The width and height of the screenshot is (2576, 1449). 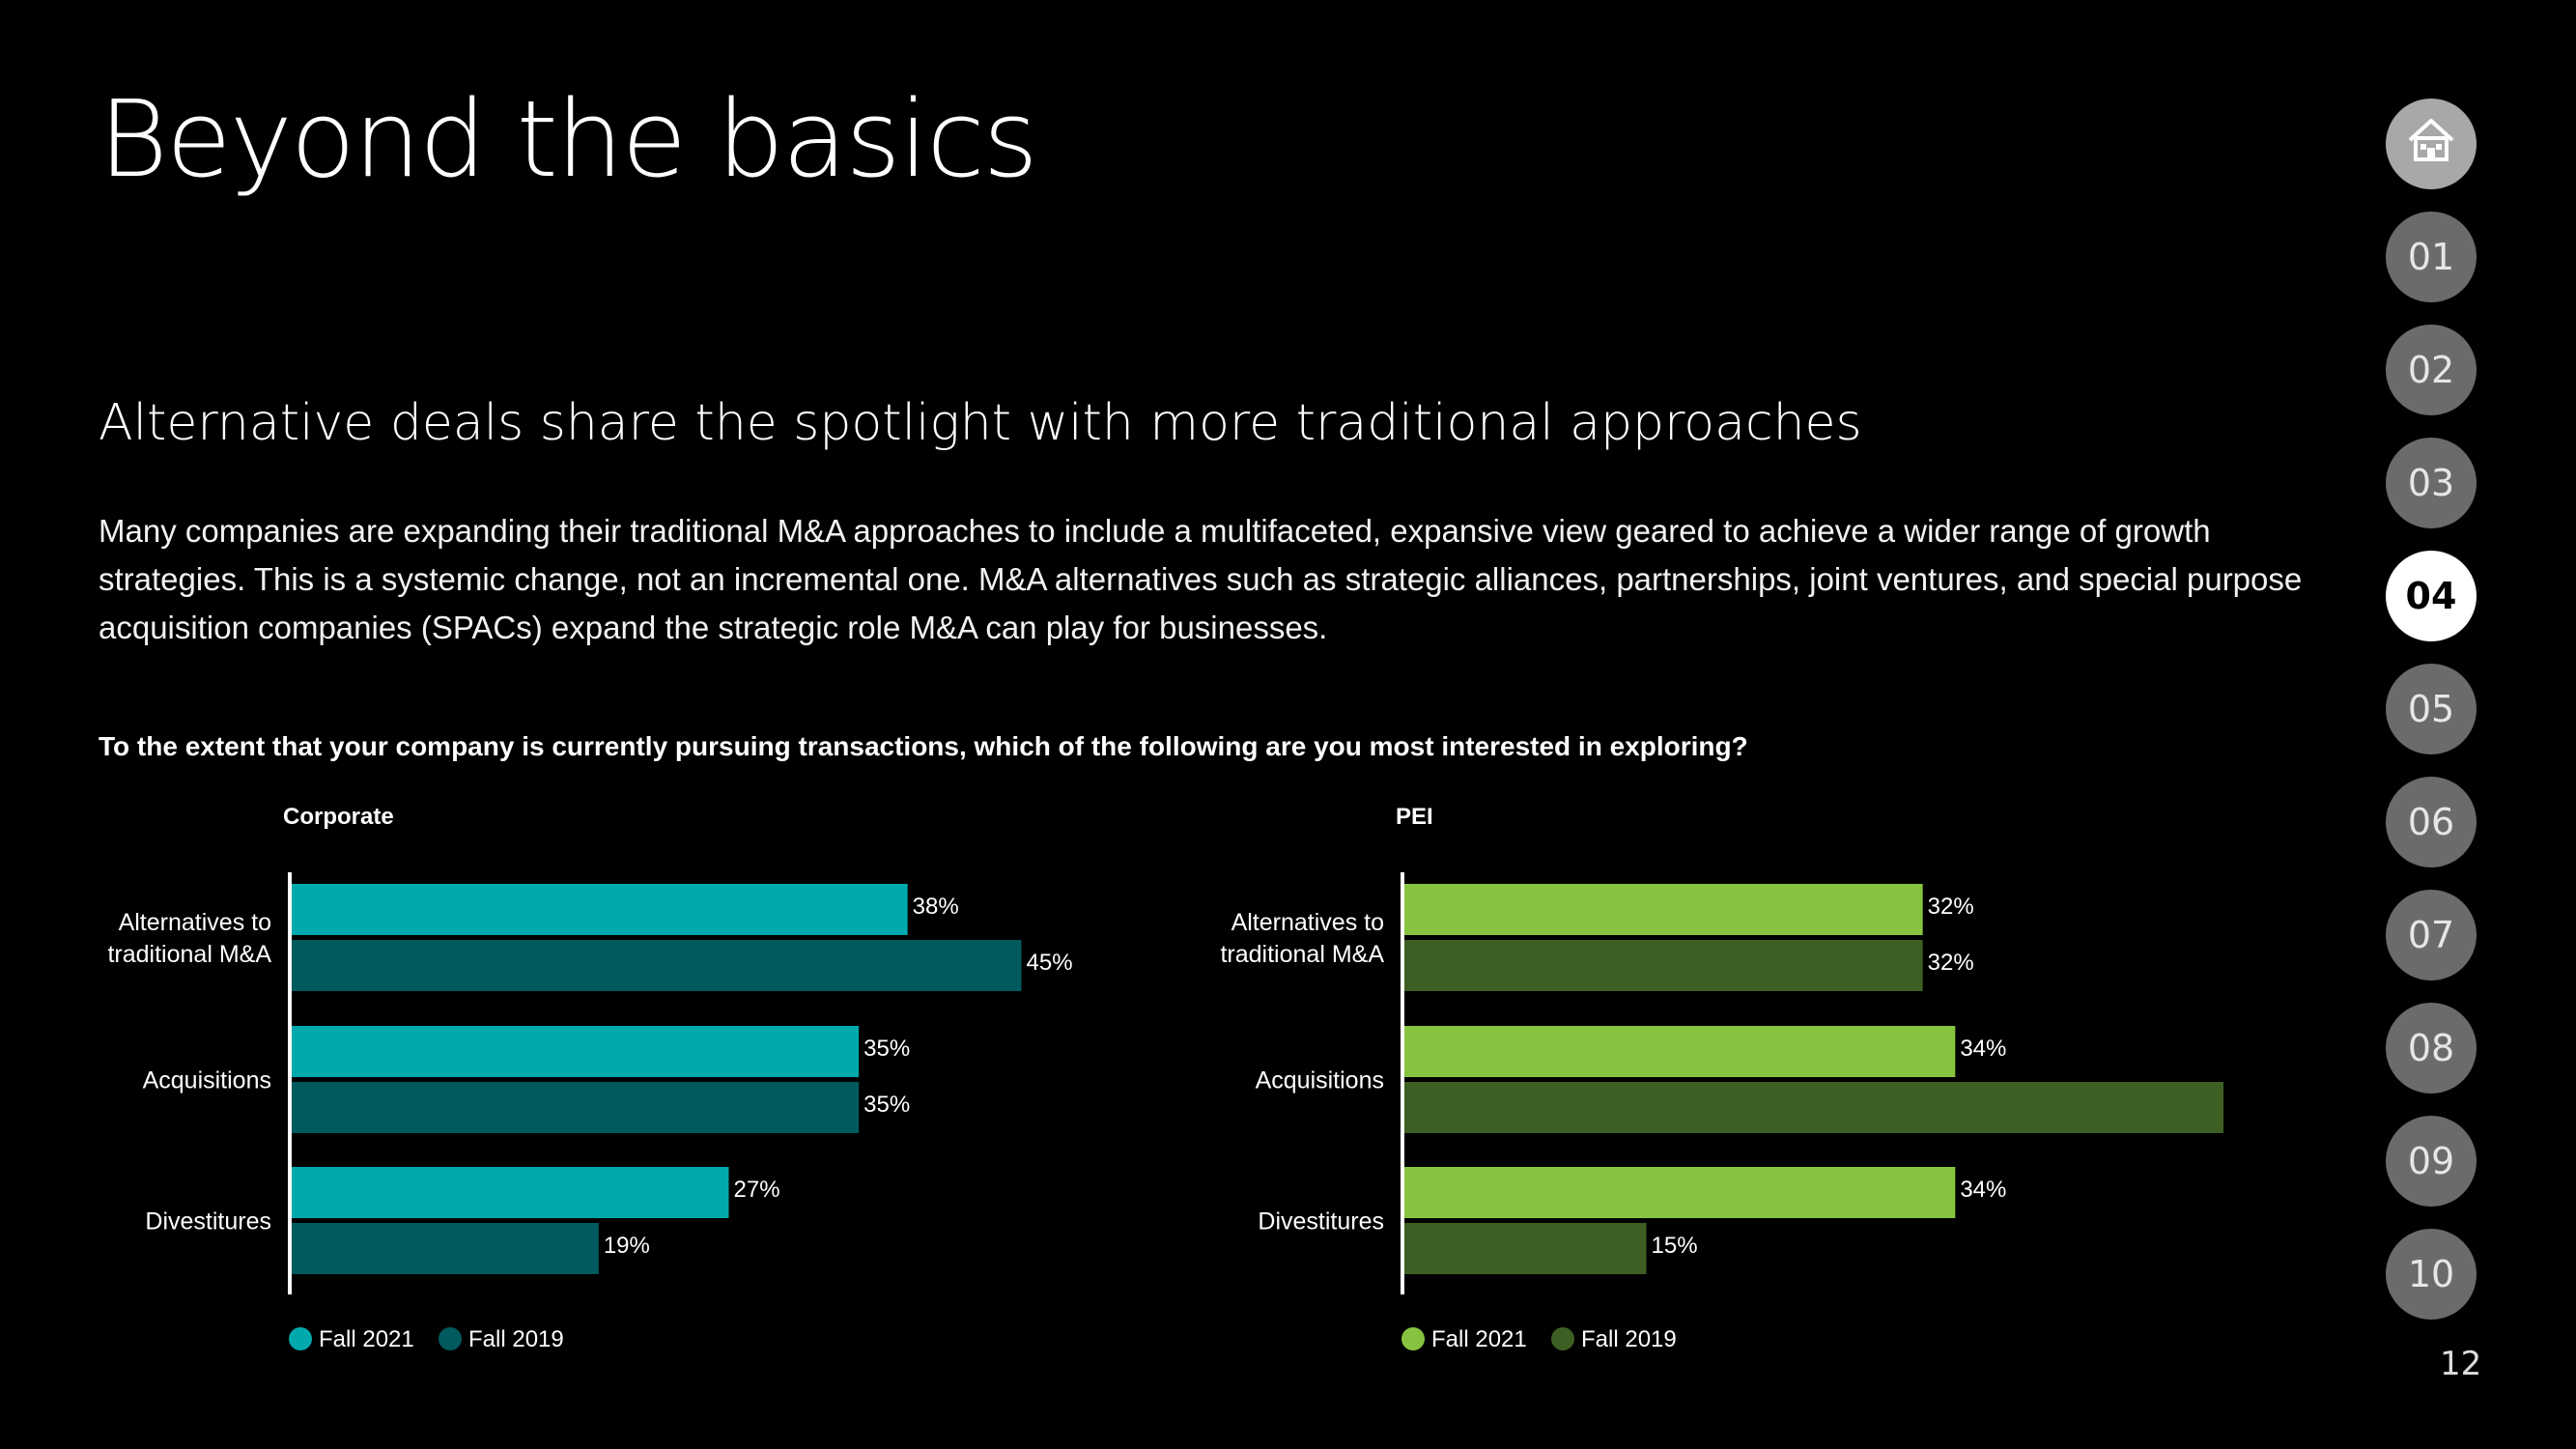 I want to click on nav-section-08: 08, so click(x=2431, y=1048).